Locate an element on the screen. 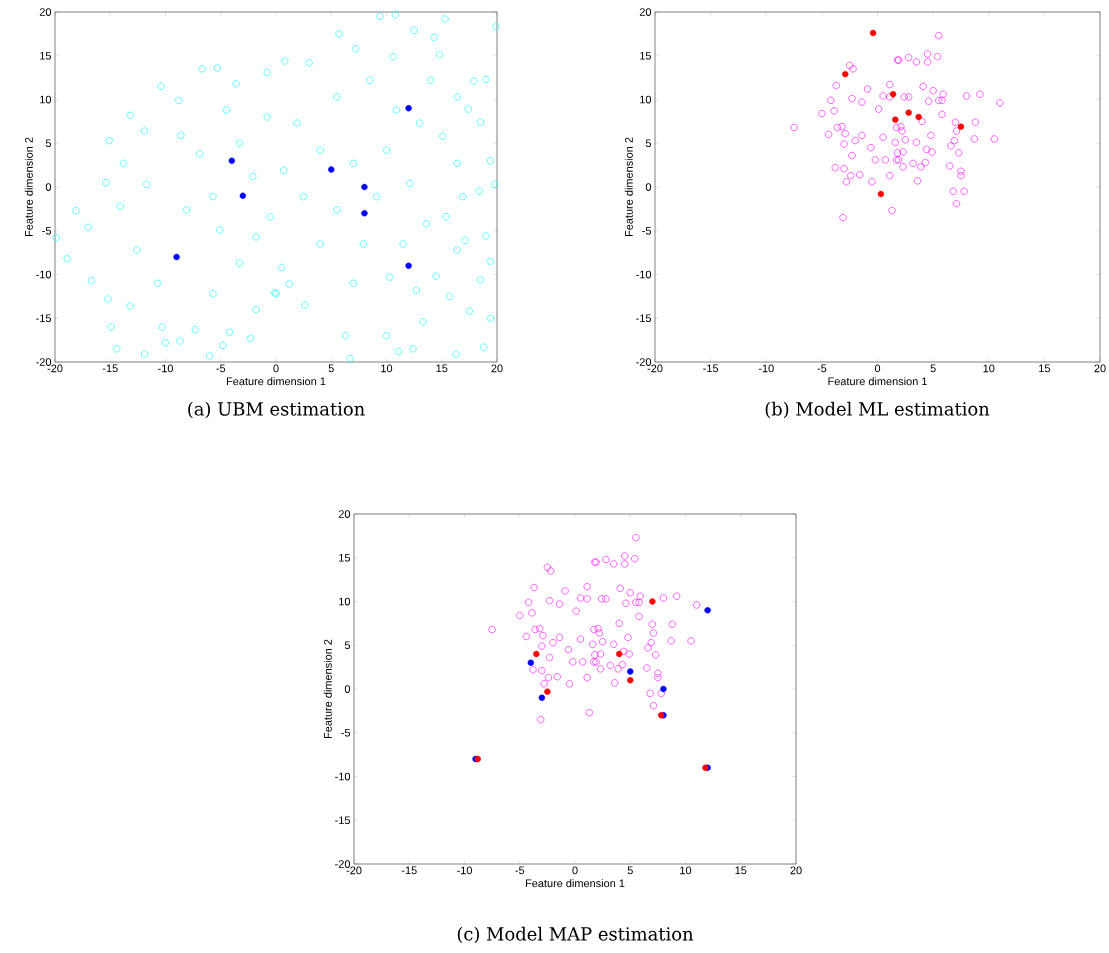  text: (c) Model MAP estimation is located at coordinates (575, 935).